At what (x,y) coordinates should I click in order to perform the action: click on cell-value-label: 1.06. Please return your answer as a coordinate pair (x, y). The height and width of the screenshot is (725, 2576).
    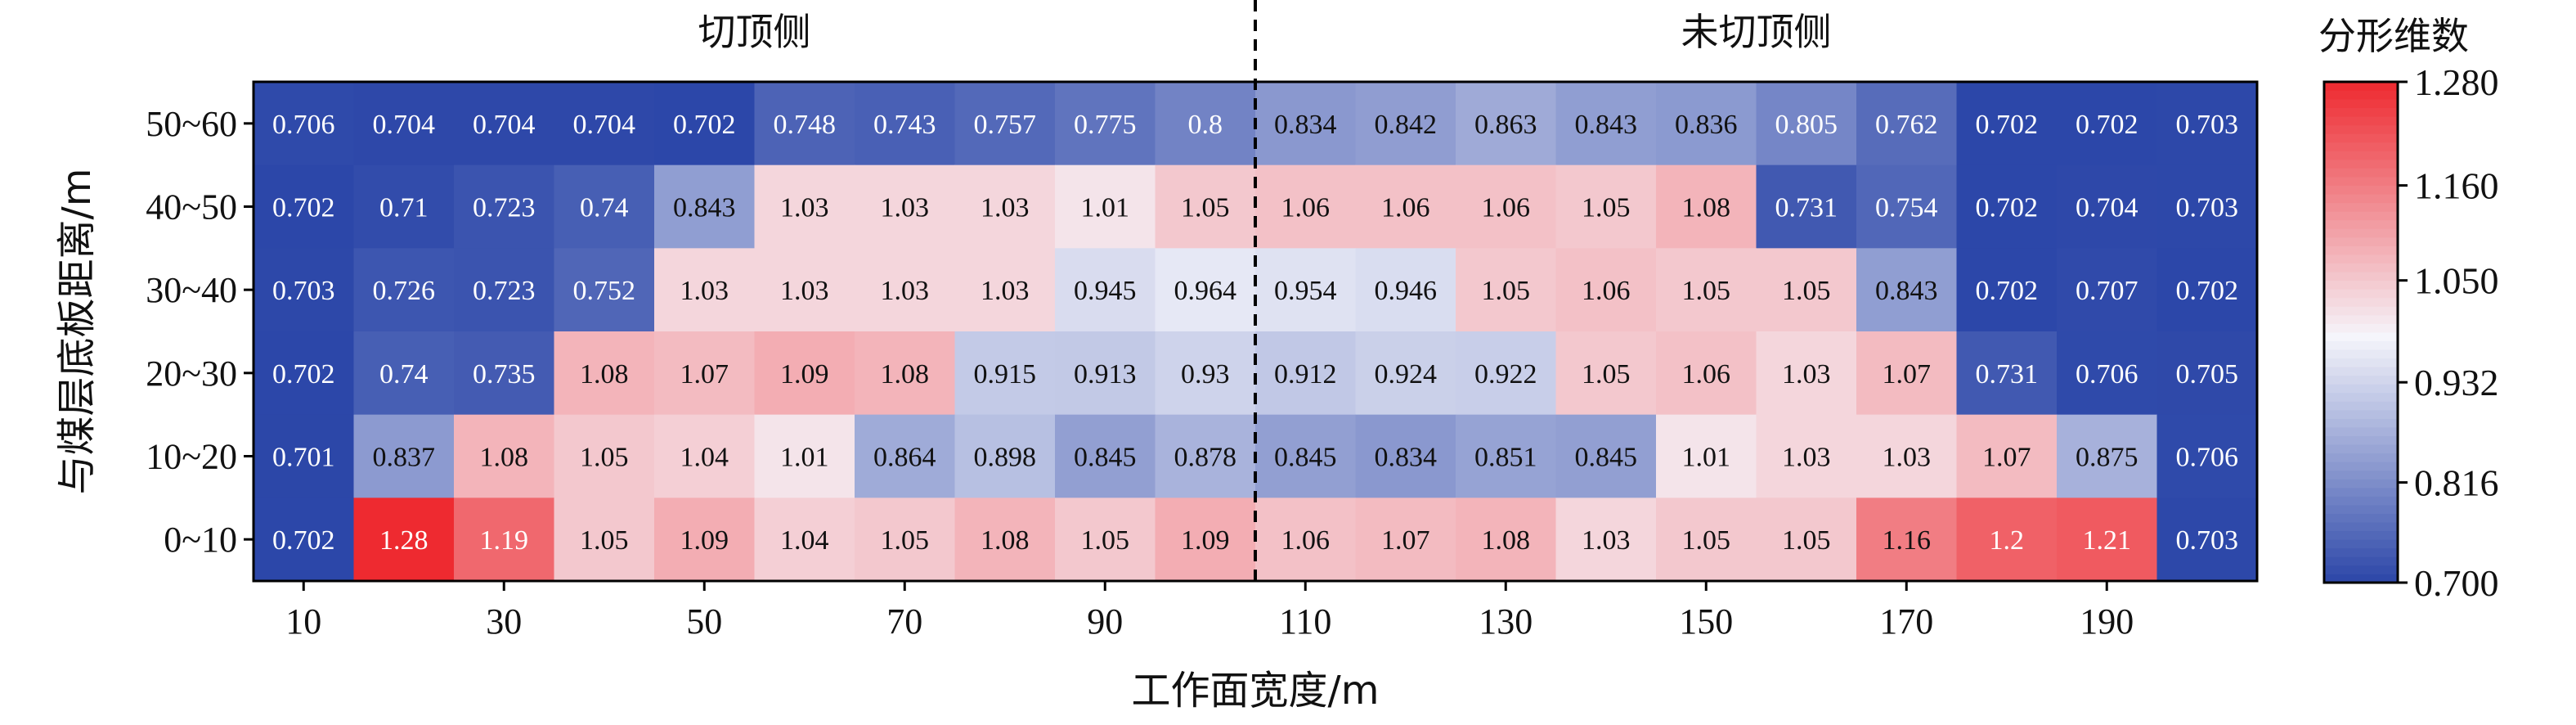
    Looking at the image, I should click on (1306, 540).